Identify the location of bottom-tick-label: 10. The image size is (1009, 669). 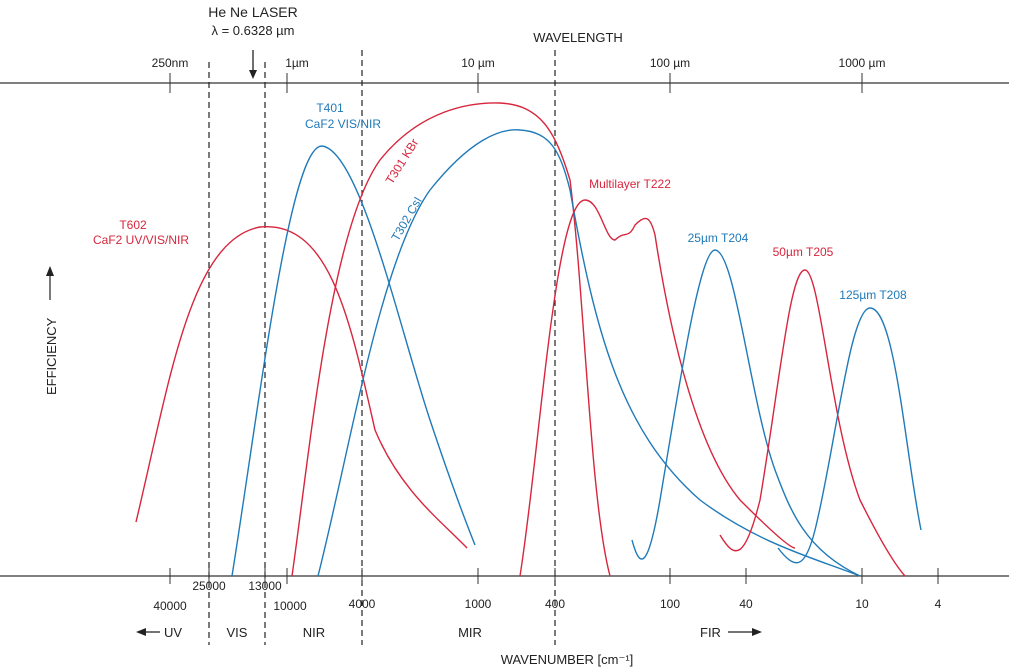
(862, 604).